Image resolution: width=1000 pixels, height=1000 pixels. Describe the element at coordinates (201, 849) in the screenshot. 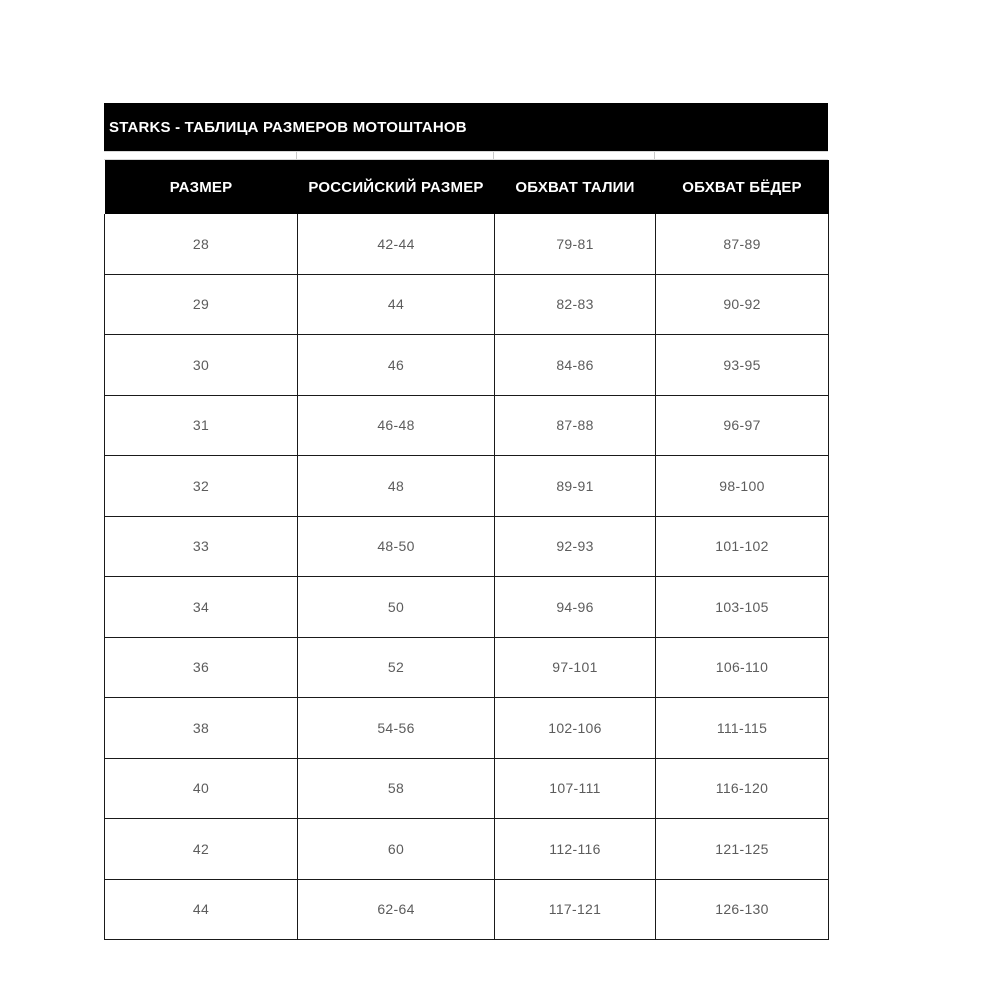

I see `table-cell: 42` at that location.